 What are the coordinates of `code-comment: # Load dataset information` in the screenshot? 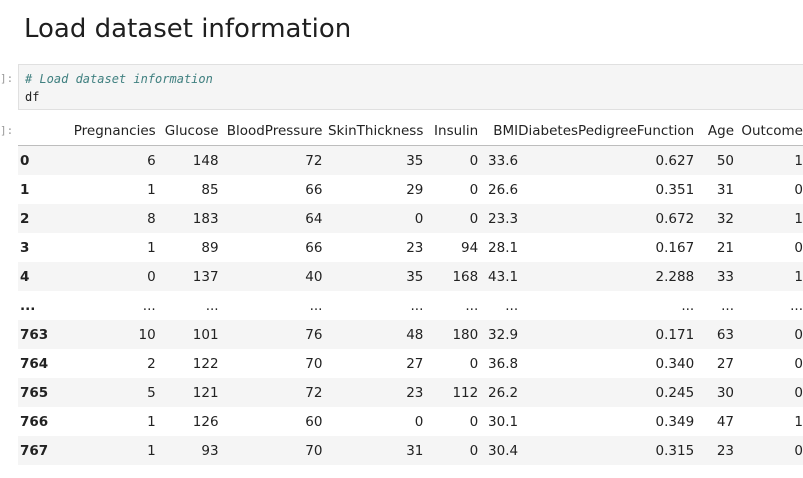 It's located at (119, 79).